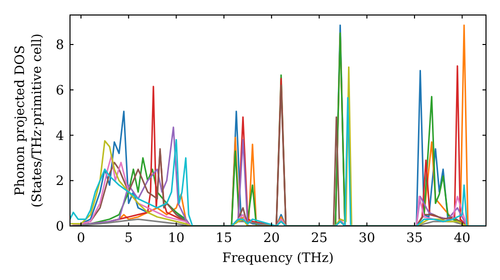  Describe the element at coordinates (176, 238) in the screenshot. I see `x-tick-label: 10` at that location.